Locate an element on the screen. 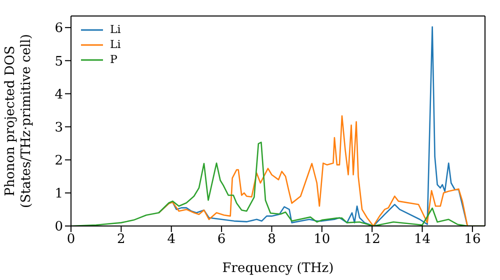 This screenshot has height=280, width=500. x-tick-label: 10 is located at coordinates (322, 240).